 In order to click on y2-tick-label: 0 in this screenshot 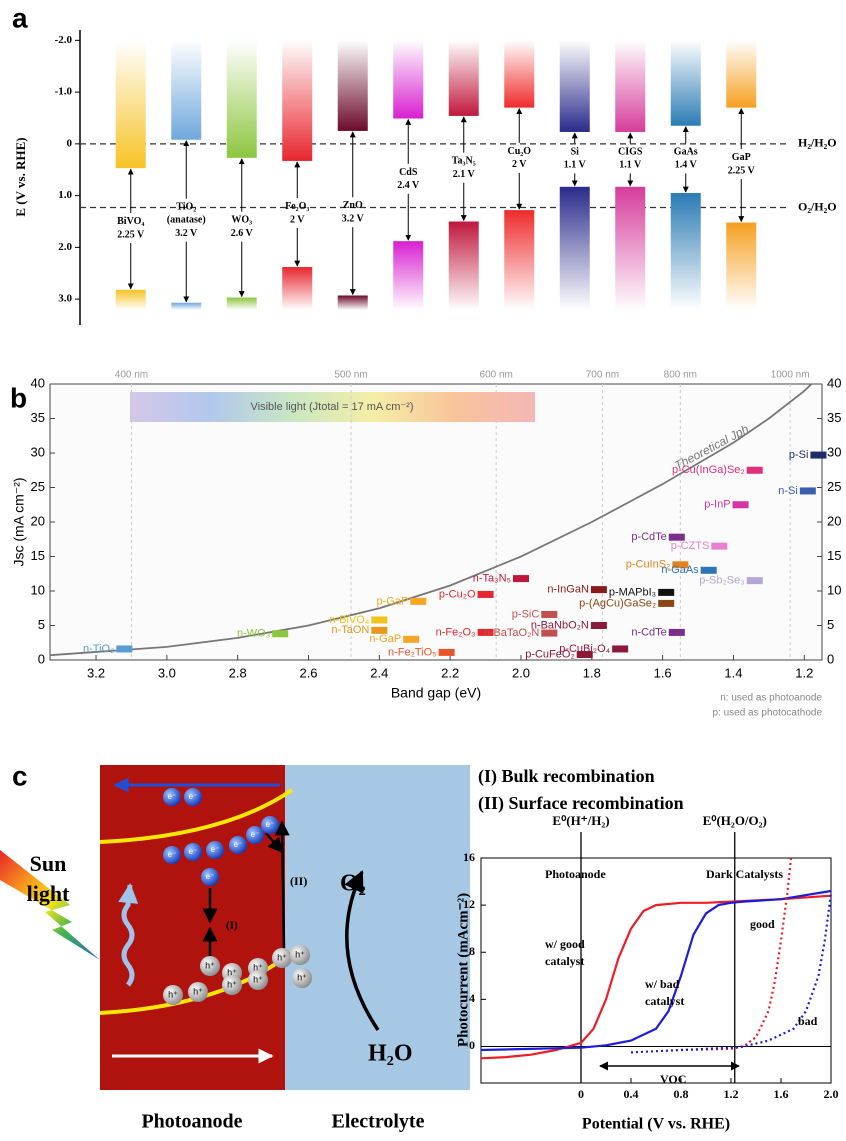, I will do `click(830, 658)`.